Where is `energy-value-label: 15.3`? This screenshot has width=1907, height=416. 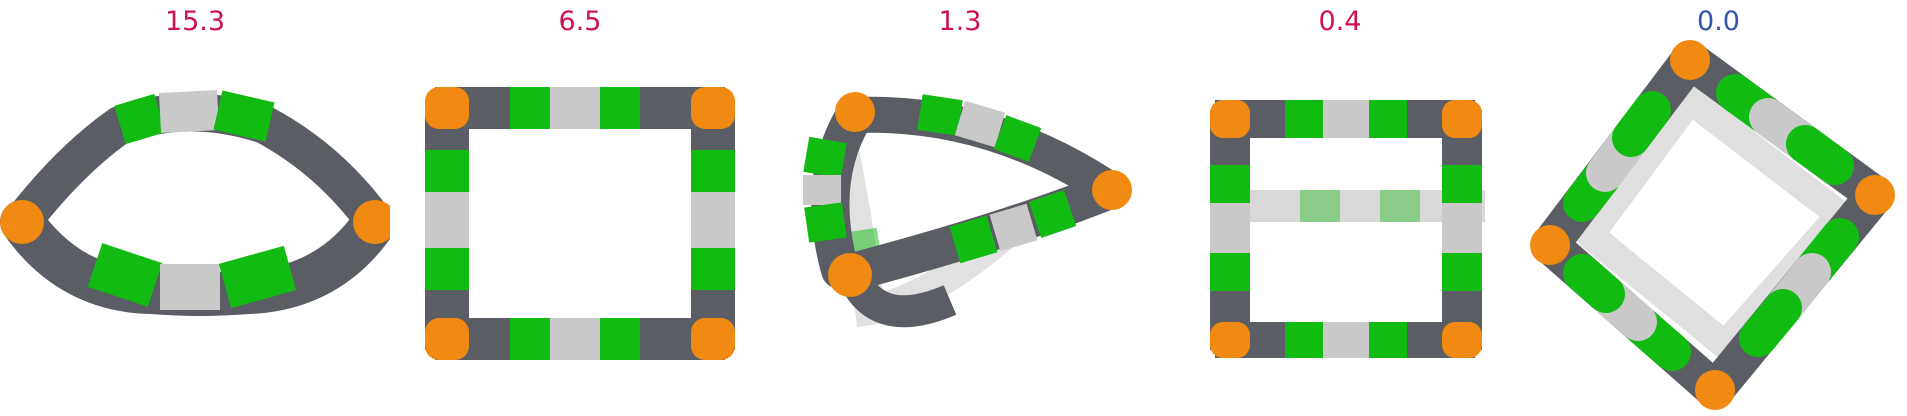 energy-value-label: 15.3 is located at coordinates (195, 21).